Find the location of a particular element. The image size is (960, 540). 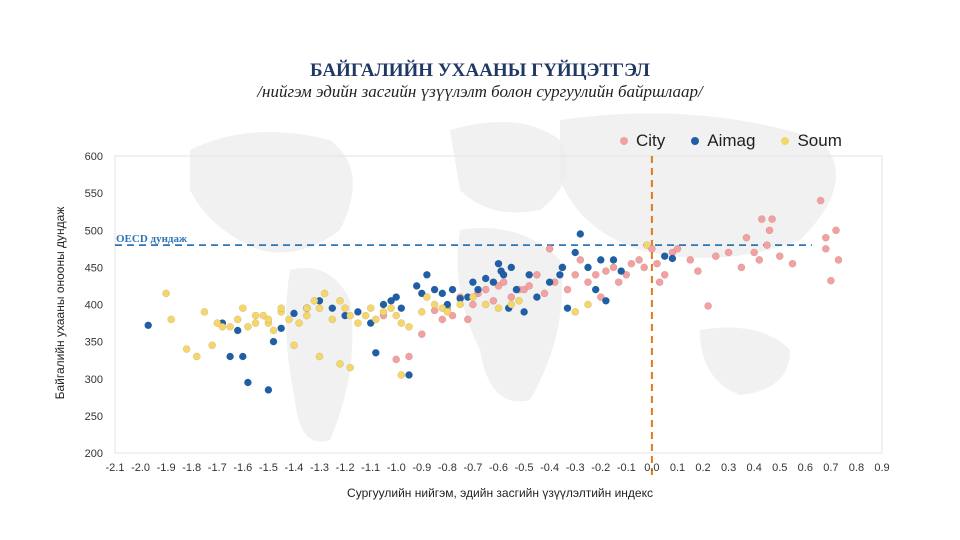

x-tick-label: -2.0 is located at coordinates (140, 468).